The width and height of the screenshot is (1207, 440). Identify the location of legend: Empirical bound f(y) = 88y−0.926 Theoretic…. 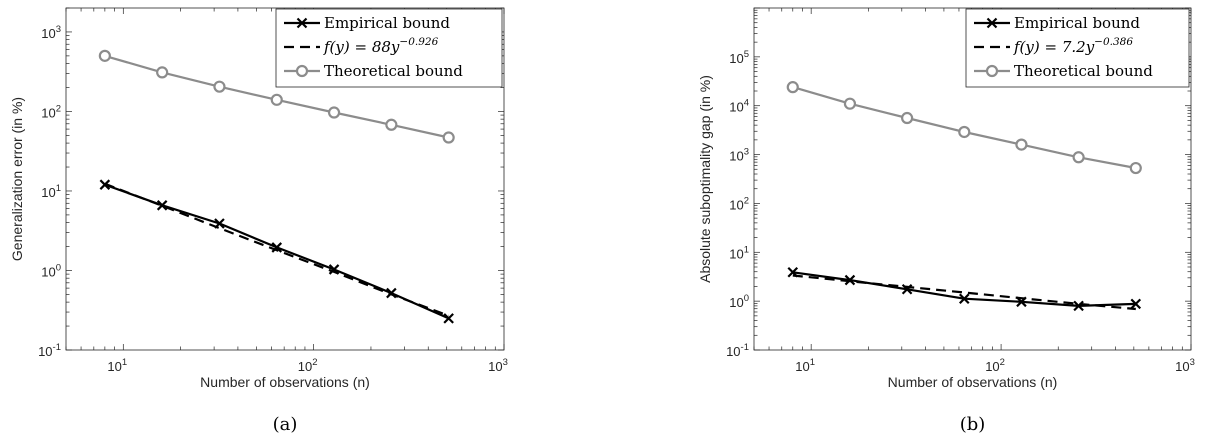
(389, 48).